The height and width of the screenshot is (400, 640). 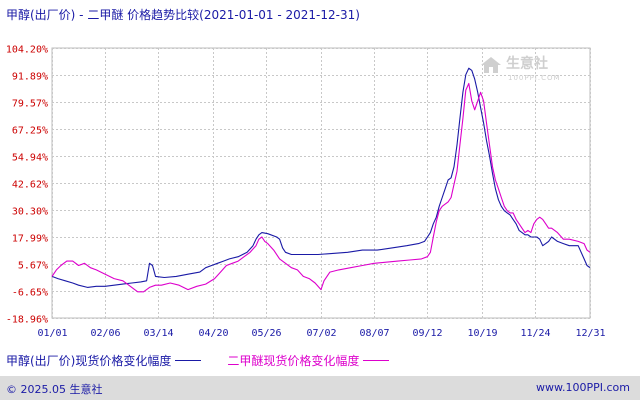 What do you see at coordinates (210, 360) in the screenshot?
I see `chart-legend: 甲醇(出厂价)现货价格变化幅度 二甲醚现货价格变化幅度` at bounding box center [210, 360].